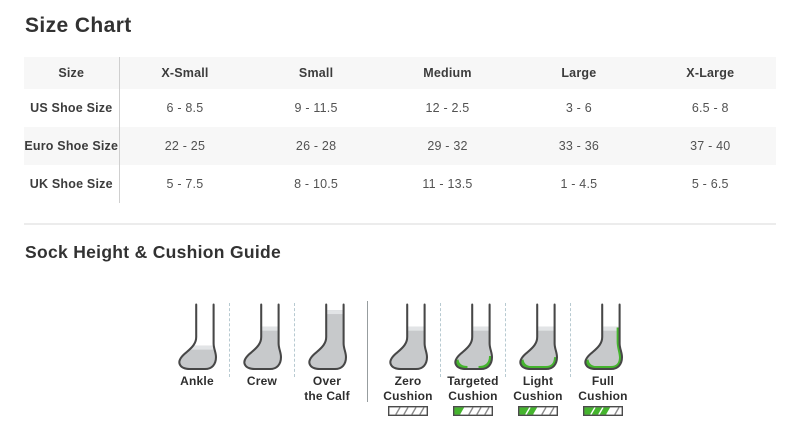  I want to click on sock-height-label: Over the Calf, so click(327, 388).